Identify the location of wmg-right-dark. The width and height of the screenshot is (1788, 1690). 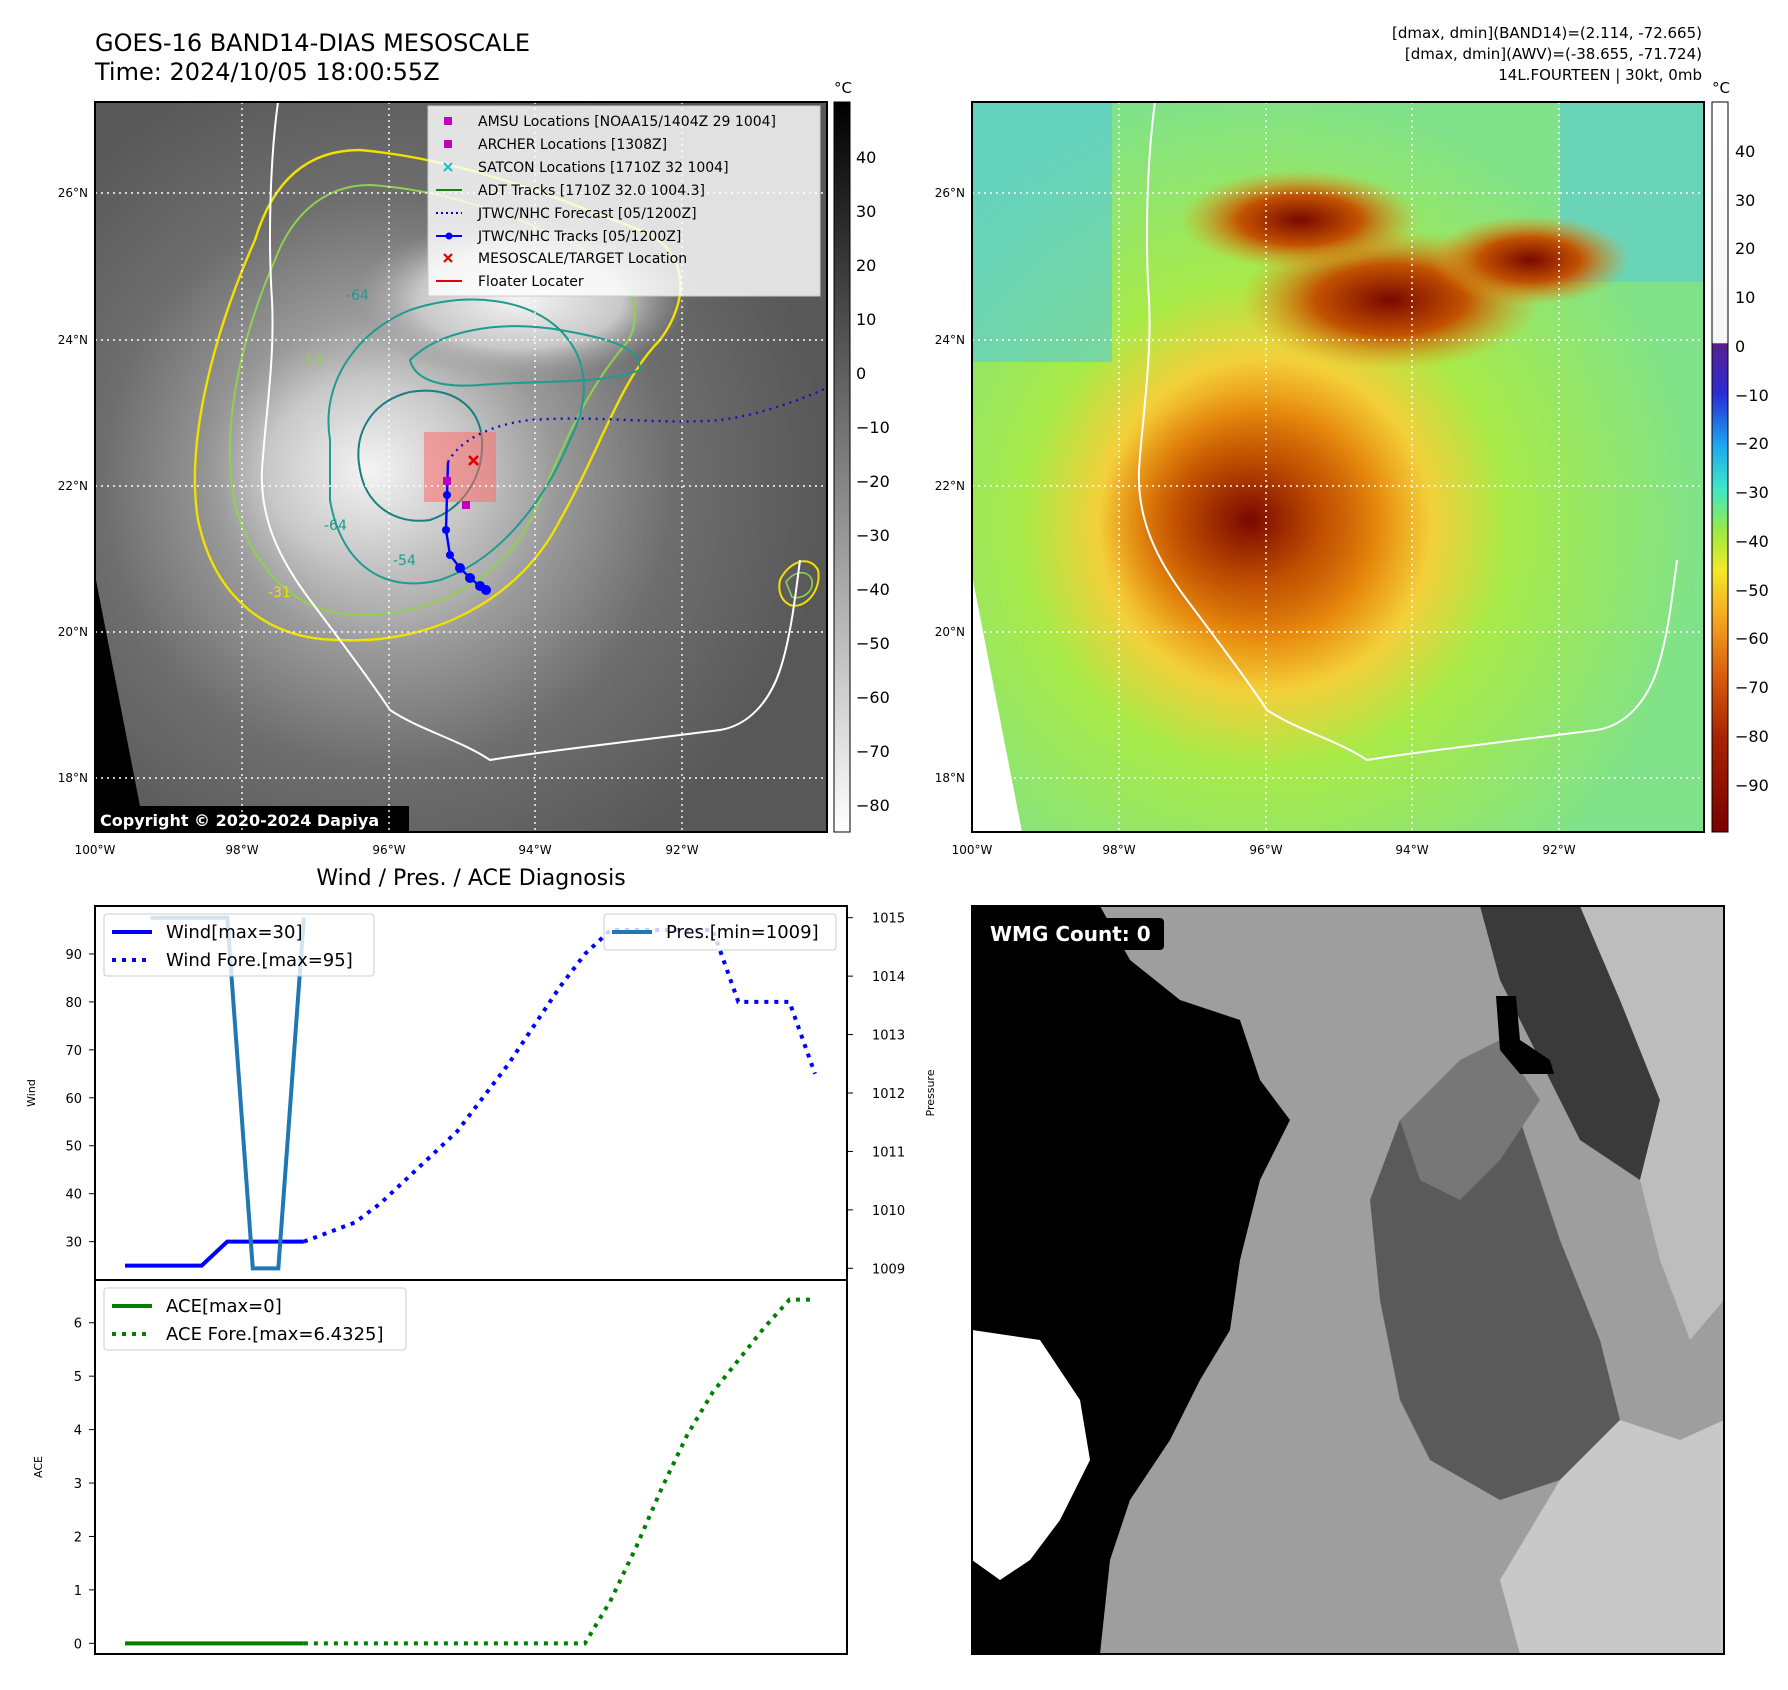
(1570, 1043).